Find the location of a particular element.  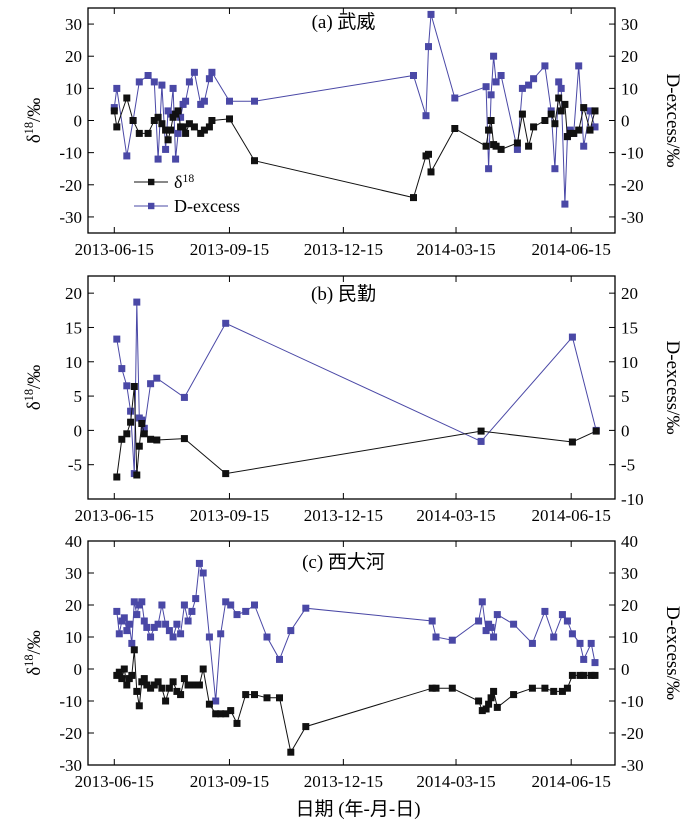

y-tick-label-left: -30 is located at coordinates (70, 217).